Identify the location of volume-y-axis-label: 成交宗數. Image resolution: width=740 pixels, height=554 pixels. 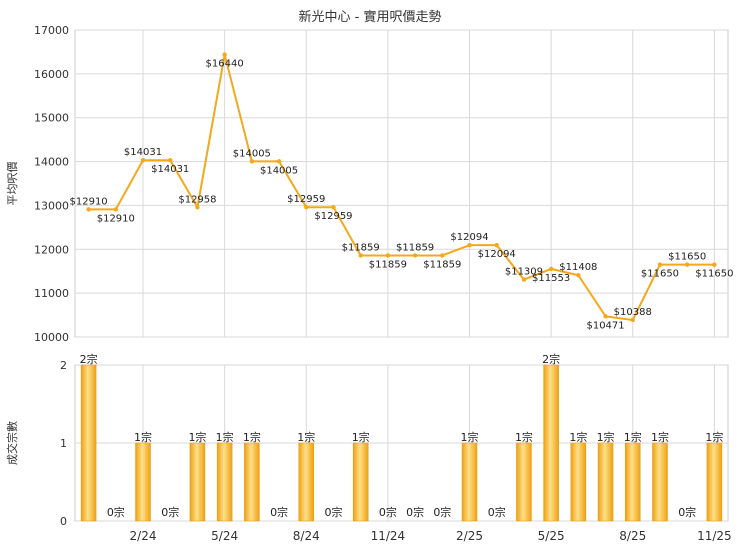
(12, 443).